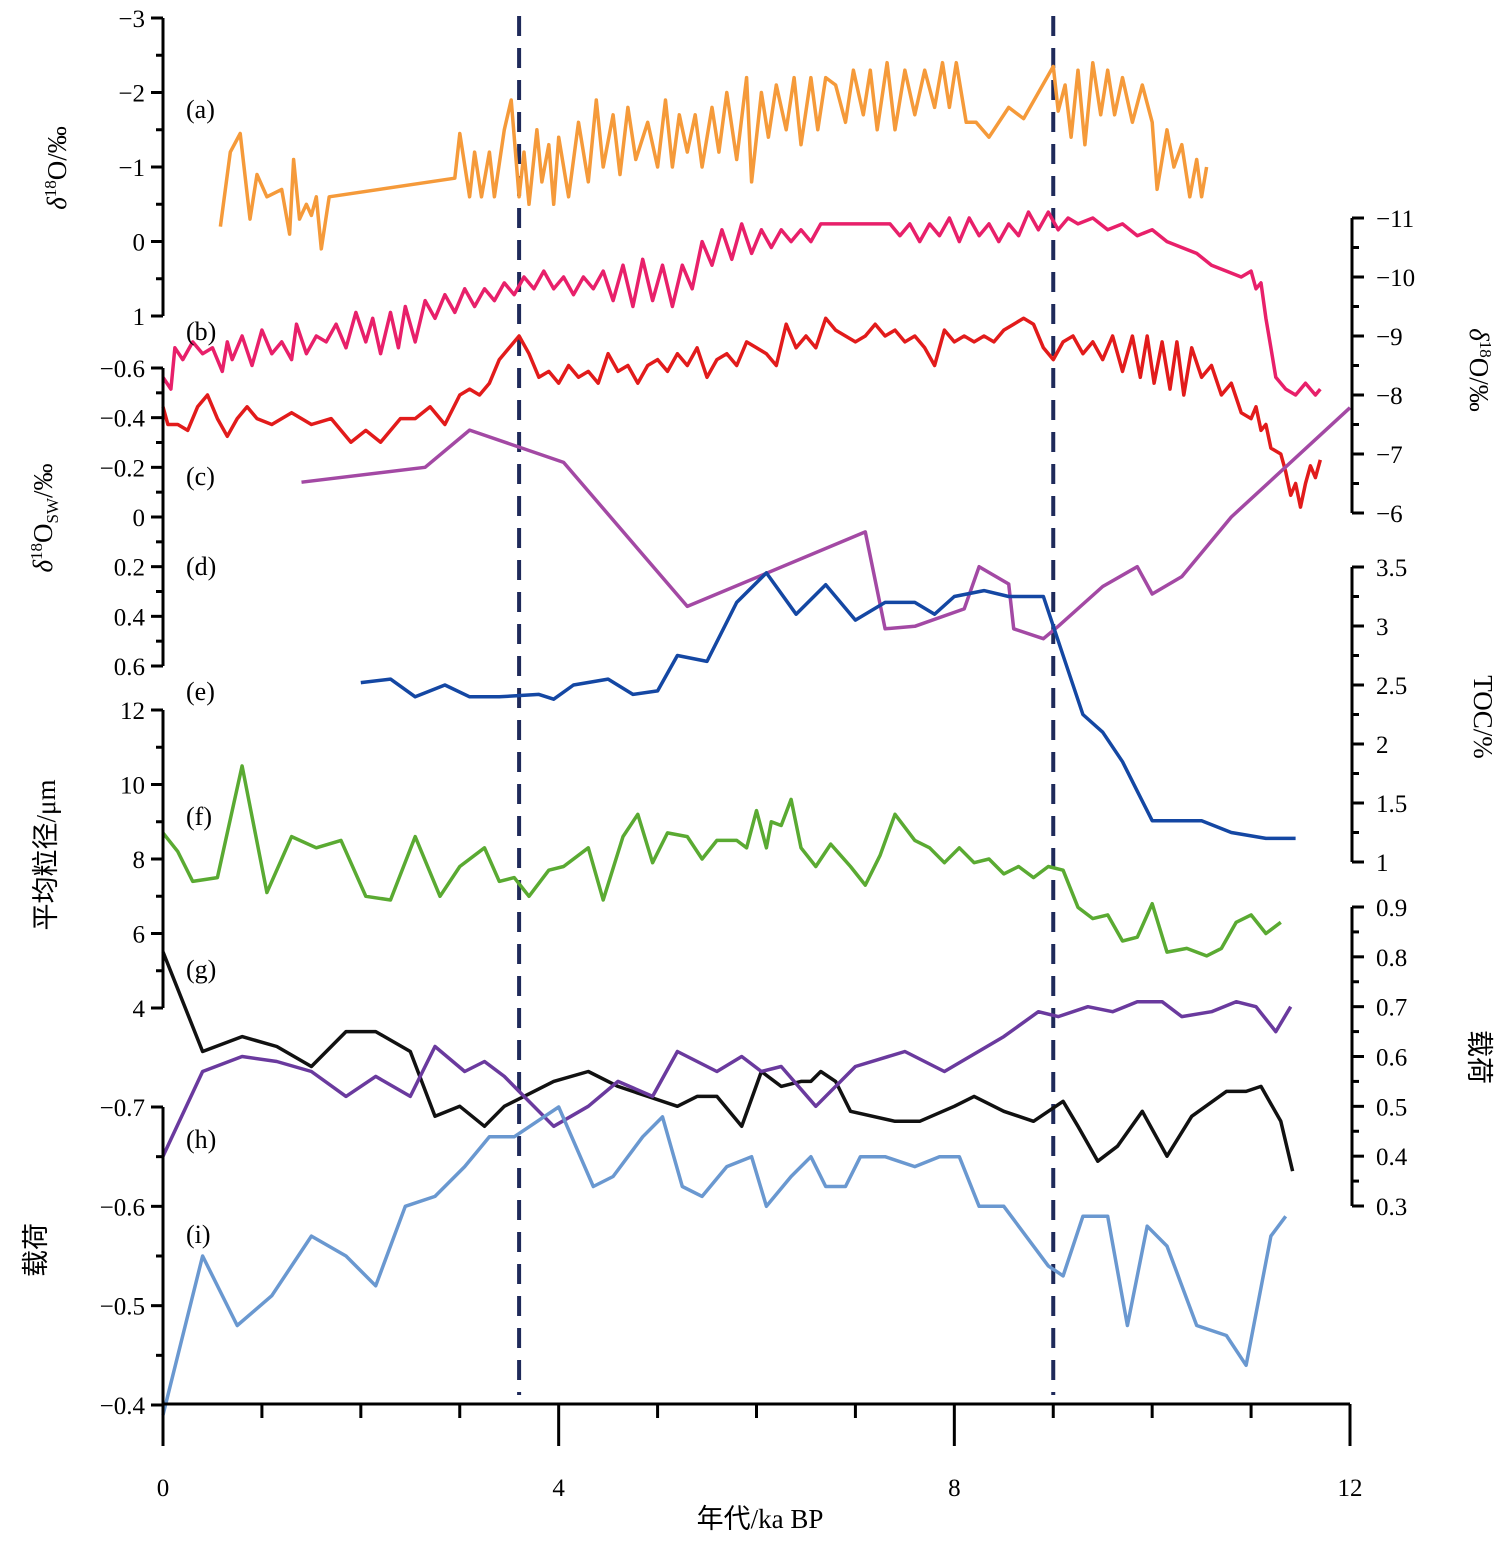 Image resolution: width=1500 pixels, height=1552 pixels. Describe the element at coordinates (1391, 568) in the screenshot. I see `y-tick-label-e-5: 3.5` at that location.